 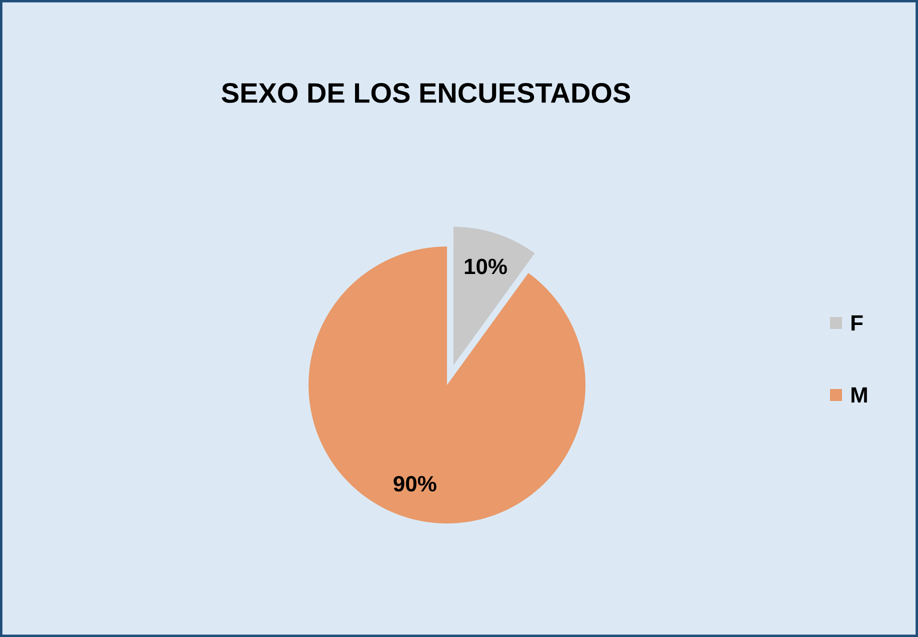 What do you see at coordinates (859, 395) in the screenshot?
I see `legend-label: M` at bounding box center [859, 395].